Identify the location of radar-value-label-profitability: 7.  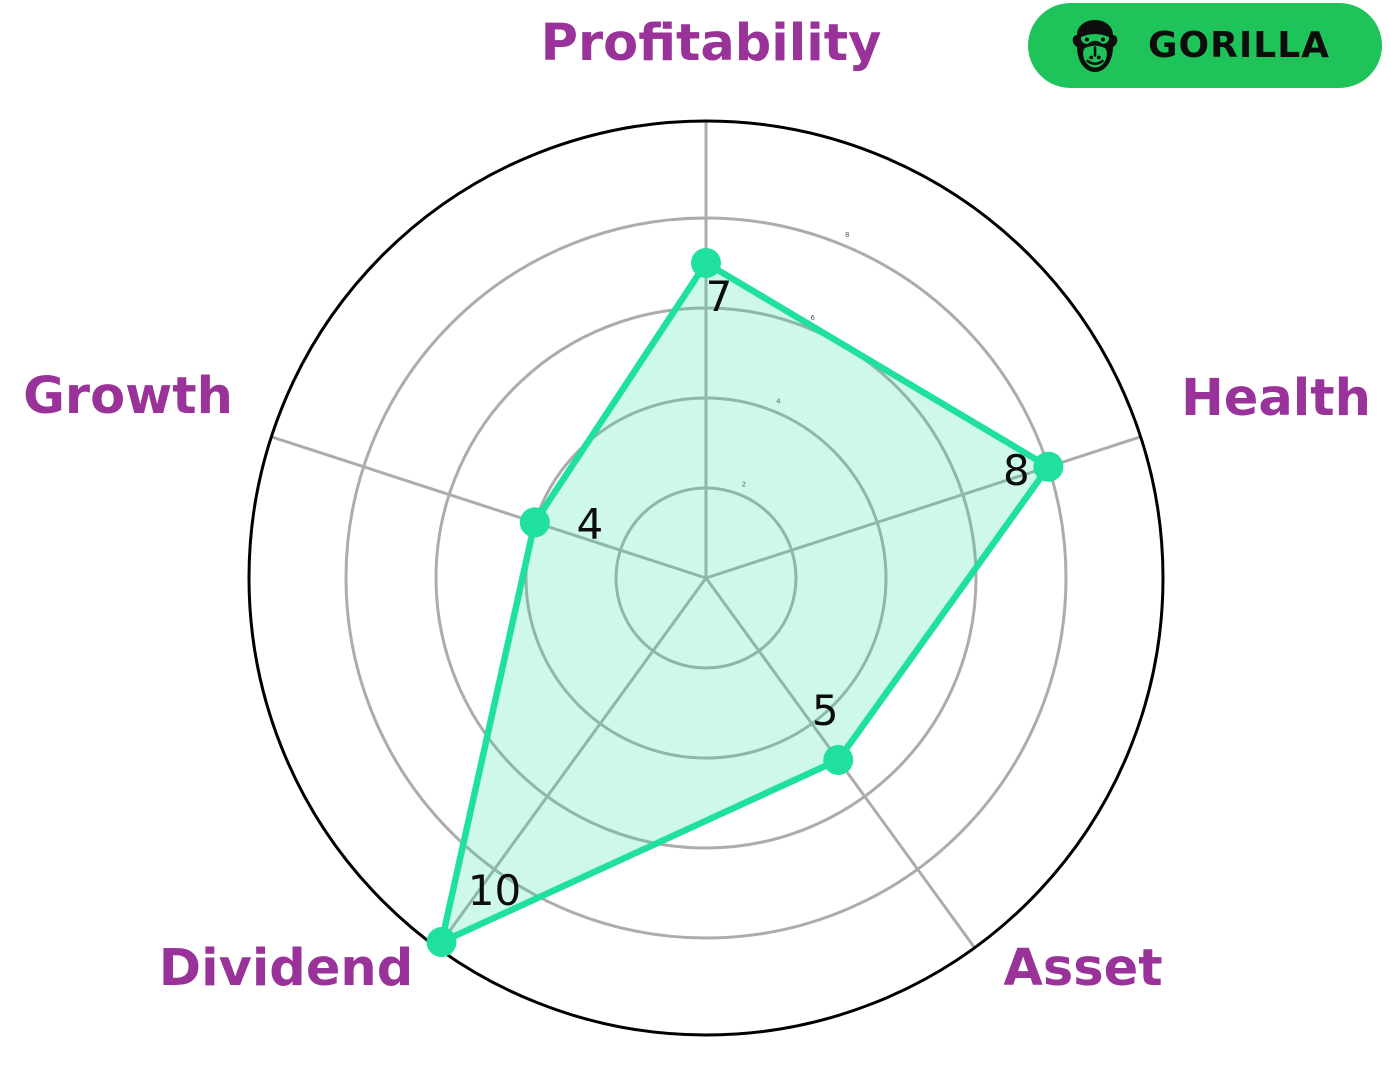
(719, 296).